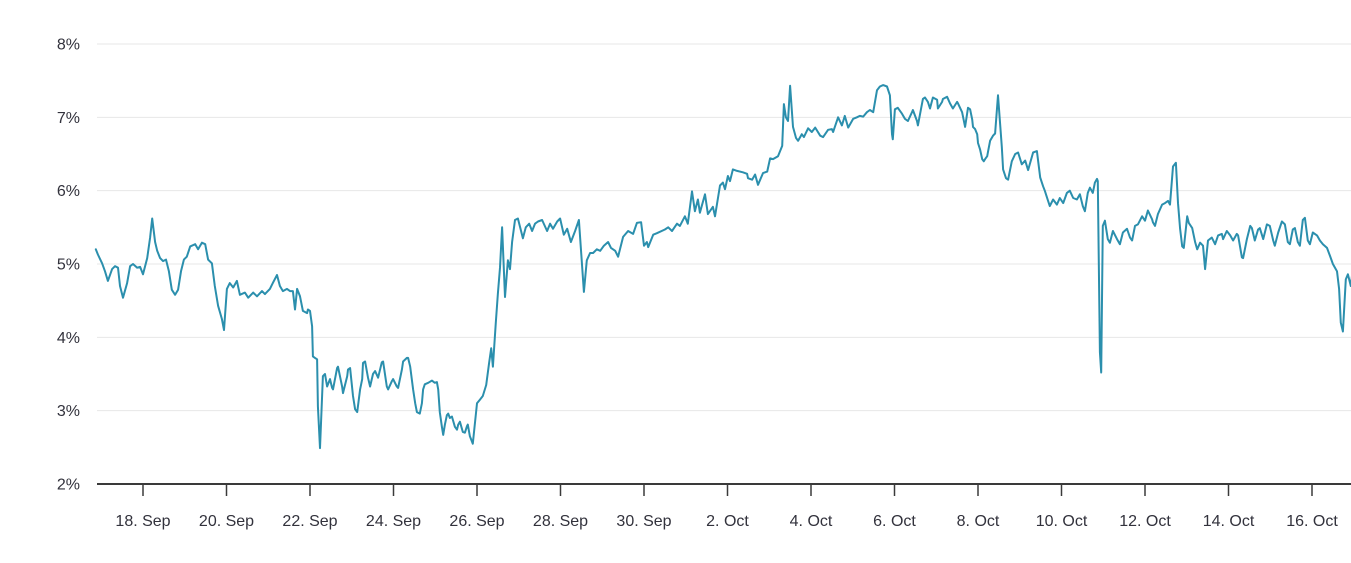 The height and width of the screenshot is (563, 1351). Describe the element at coordinates (142, 521) in the screenshot. I see `x-tick-label: 18. Sep` at that location.